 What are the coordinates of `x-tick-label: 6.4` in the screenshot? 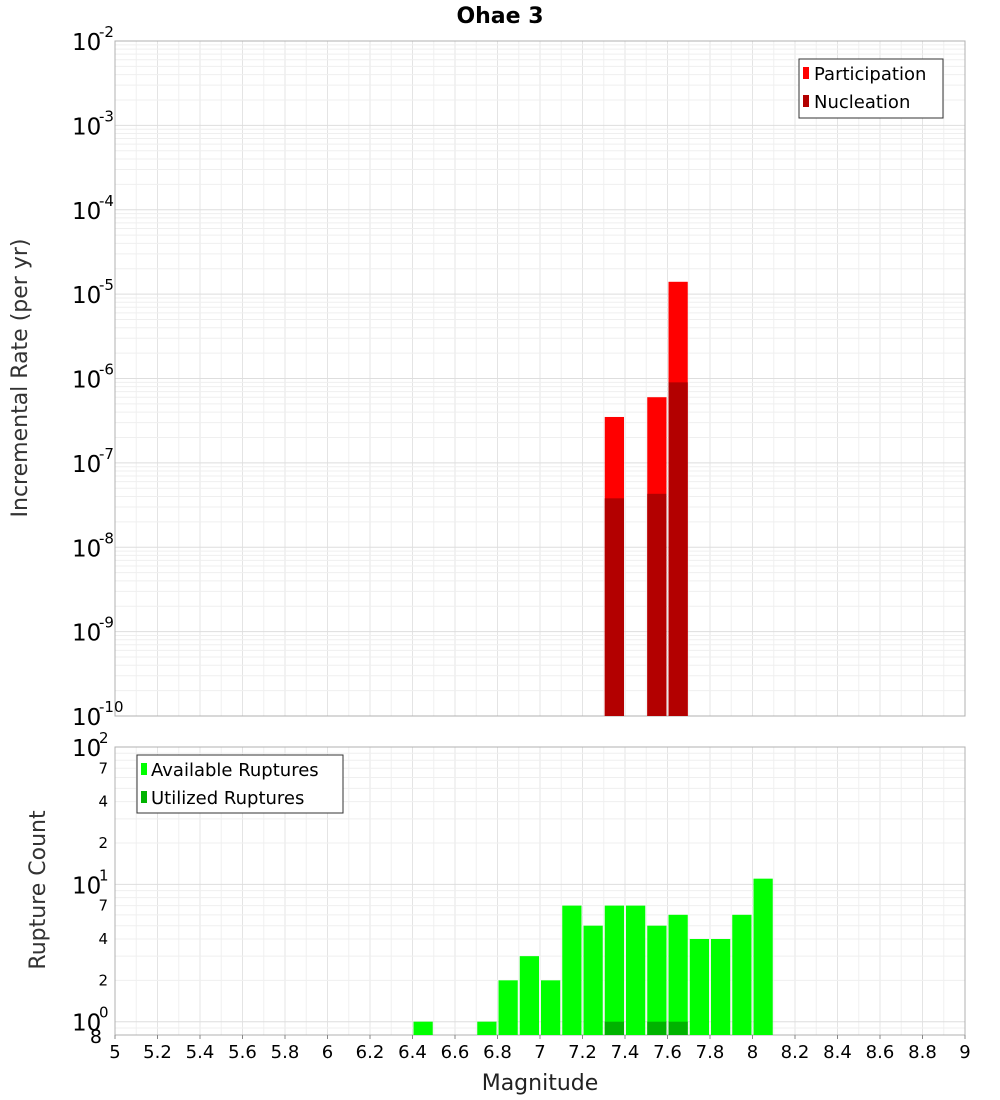 It's located at (412, 1052).